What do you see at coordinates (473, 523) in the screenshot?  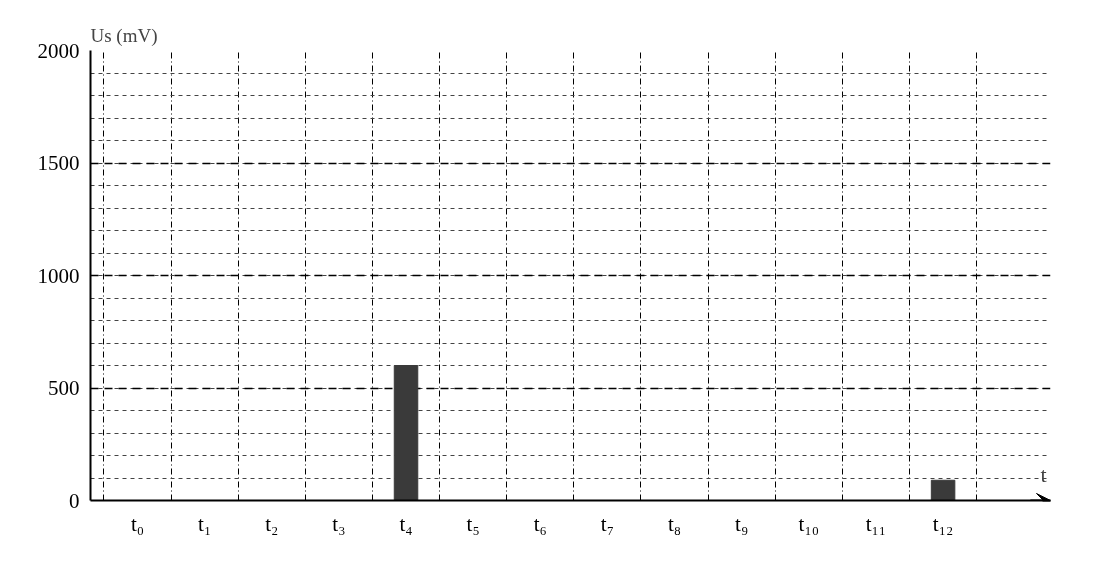 I see `x-tick-label: t₅` at bounding box center [473, 523].